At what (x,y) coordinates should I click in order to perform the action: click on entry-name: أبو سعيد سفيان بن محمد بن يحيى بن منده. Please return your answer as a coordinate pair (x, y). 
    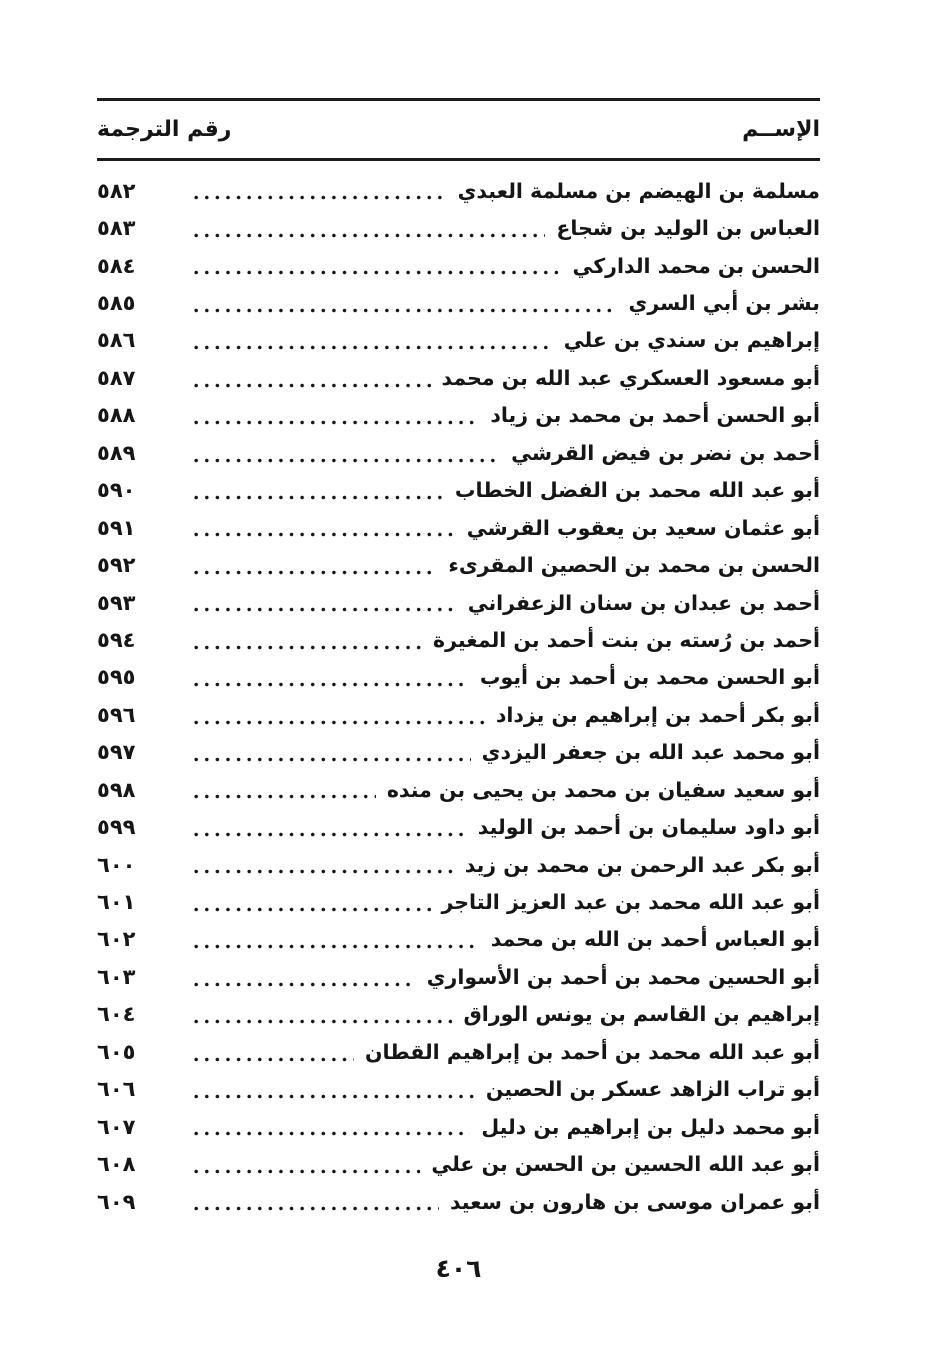
    Looking at the image, I should click on (603, 789).